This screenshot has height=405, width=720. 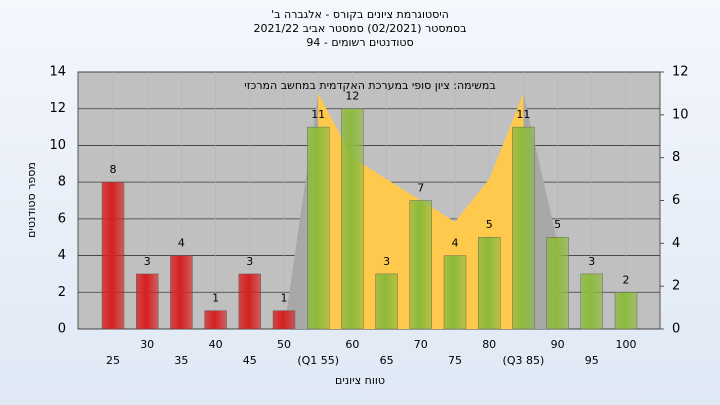 What do you see at coordinates (57, 72) in the screenshot?
I see `y-tick-label: 14` at bounding box center [57, 72].